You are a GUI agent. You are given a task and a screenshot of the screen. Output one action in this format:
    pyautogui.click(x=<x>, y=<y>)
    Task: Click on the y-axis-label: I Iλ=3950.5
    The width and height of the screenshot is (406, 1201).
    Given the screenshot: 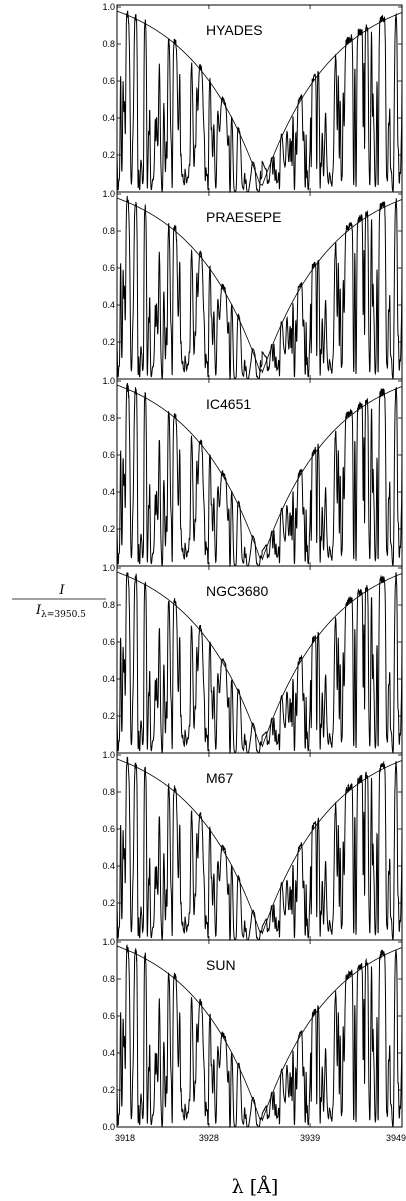 What is the action you would take?
    pyautogui.click(x=59, y=601)
    